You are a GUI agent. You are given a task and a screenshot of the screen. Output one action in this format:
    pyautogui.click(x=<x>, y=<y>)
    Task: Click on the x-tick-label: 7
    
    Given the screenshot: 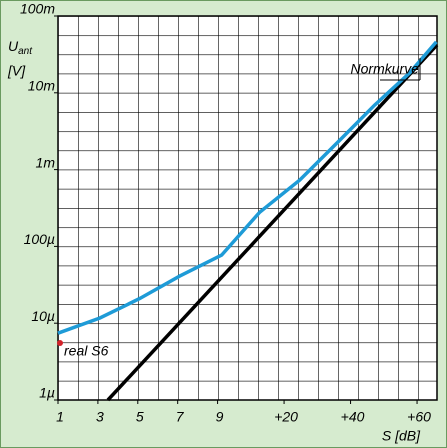 What is the action you would take?
    pyautogui.click(x=180, y=417)
    